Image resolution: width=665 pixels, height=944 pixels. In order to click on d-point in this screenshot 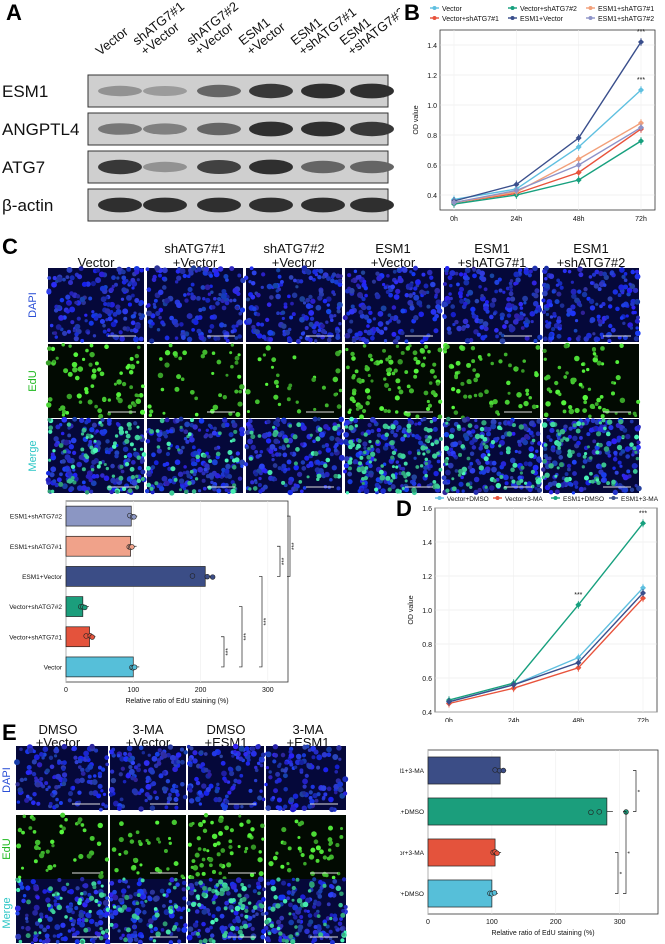, I will do `click(643, 523)`.